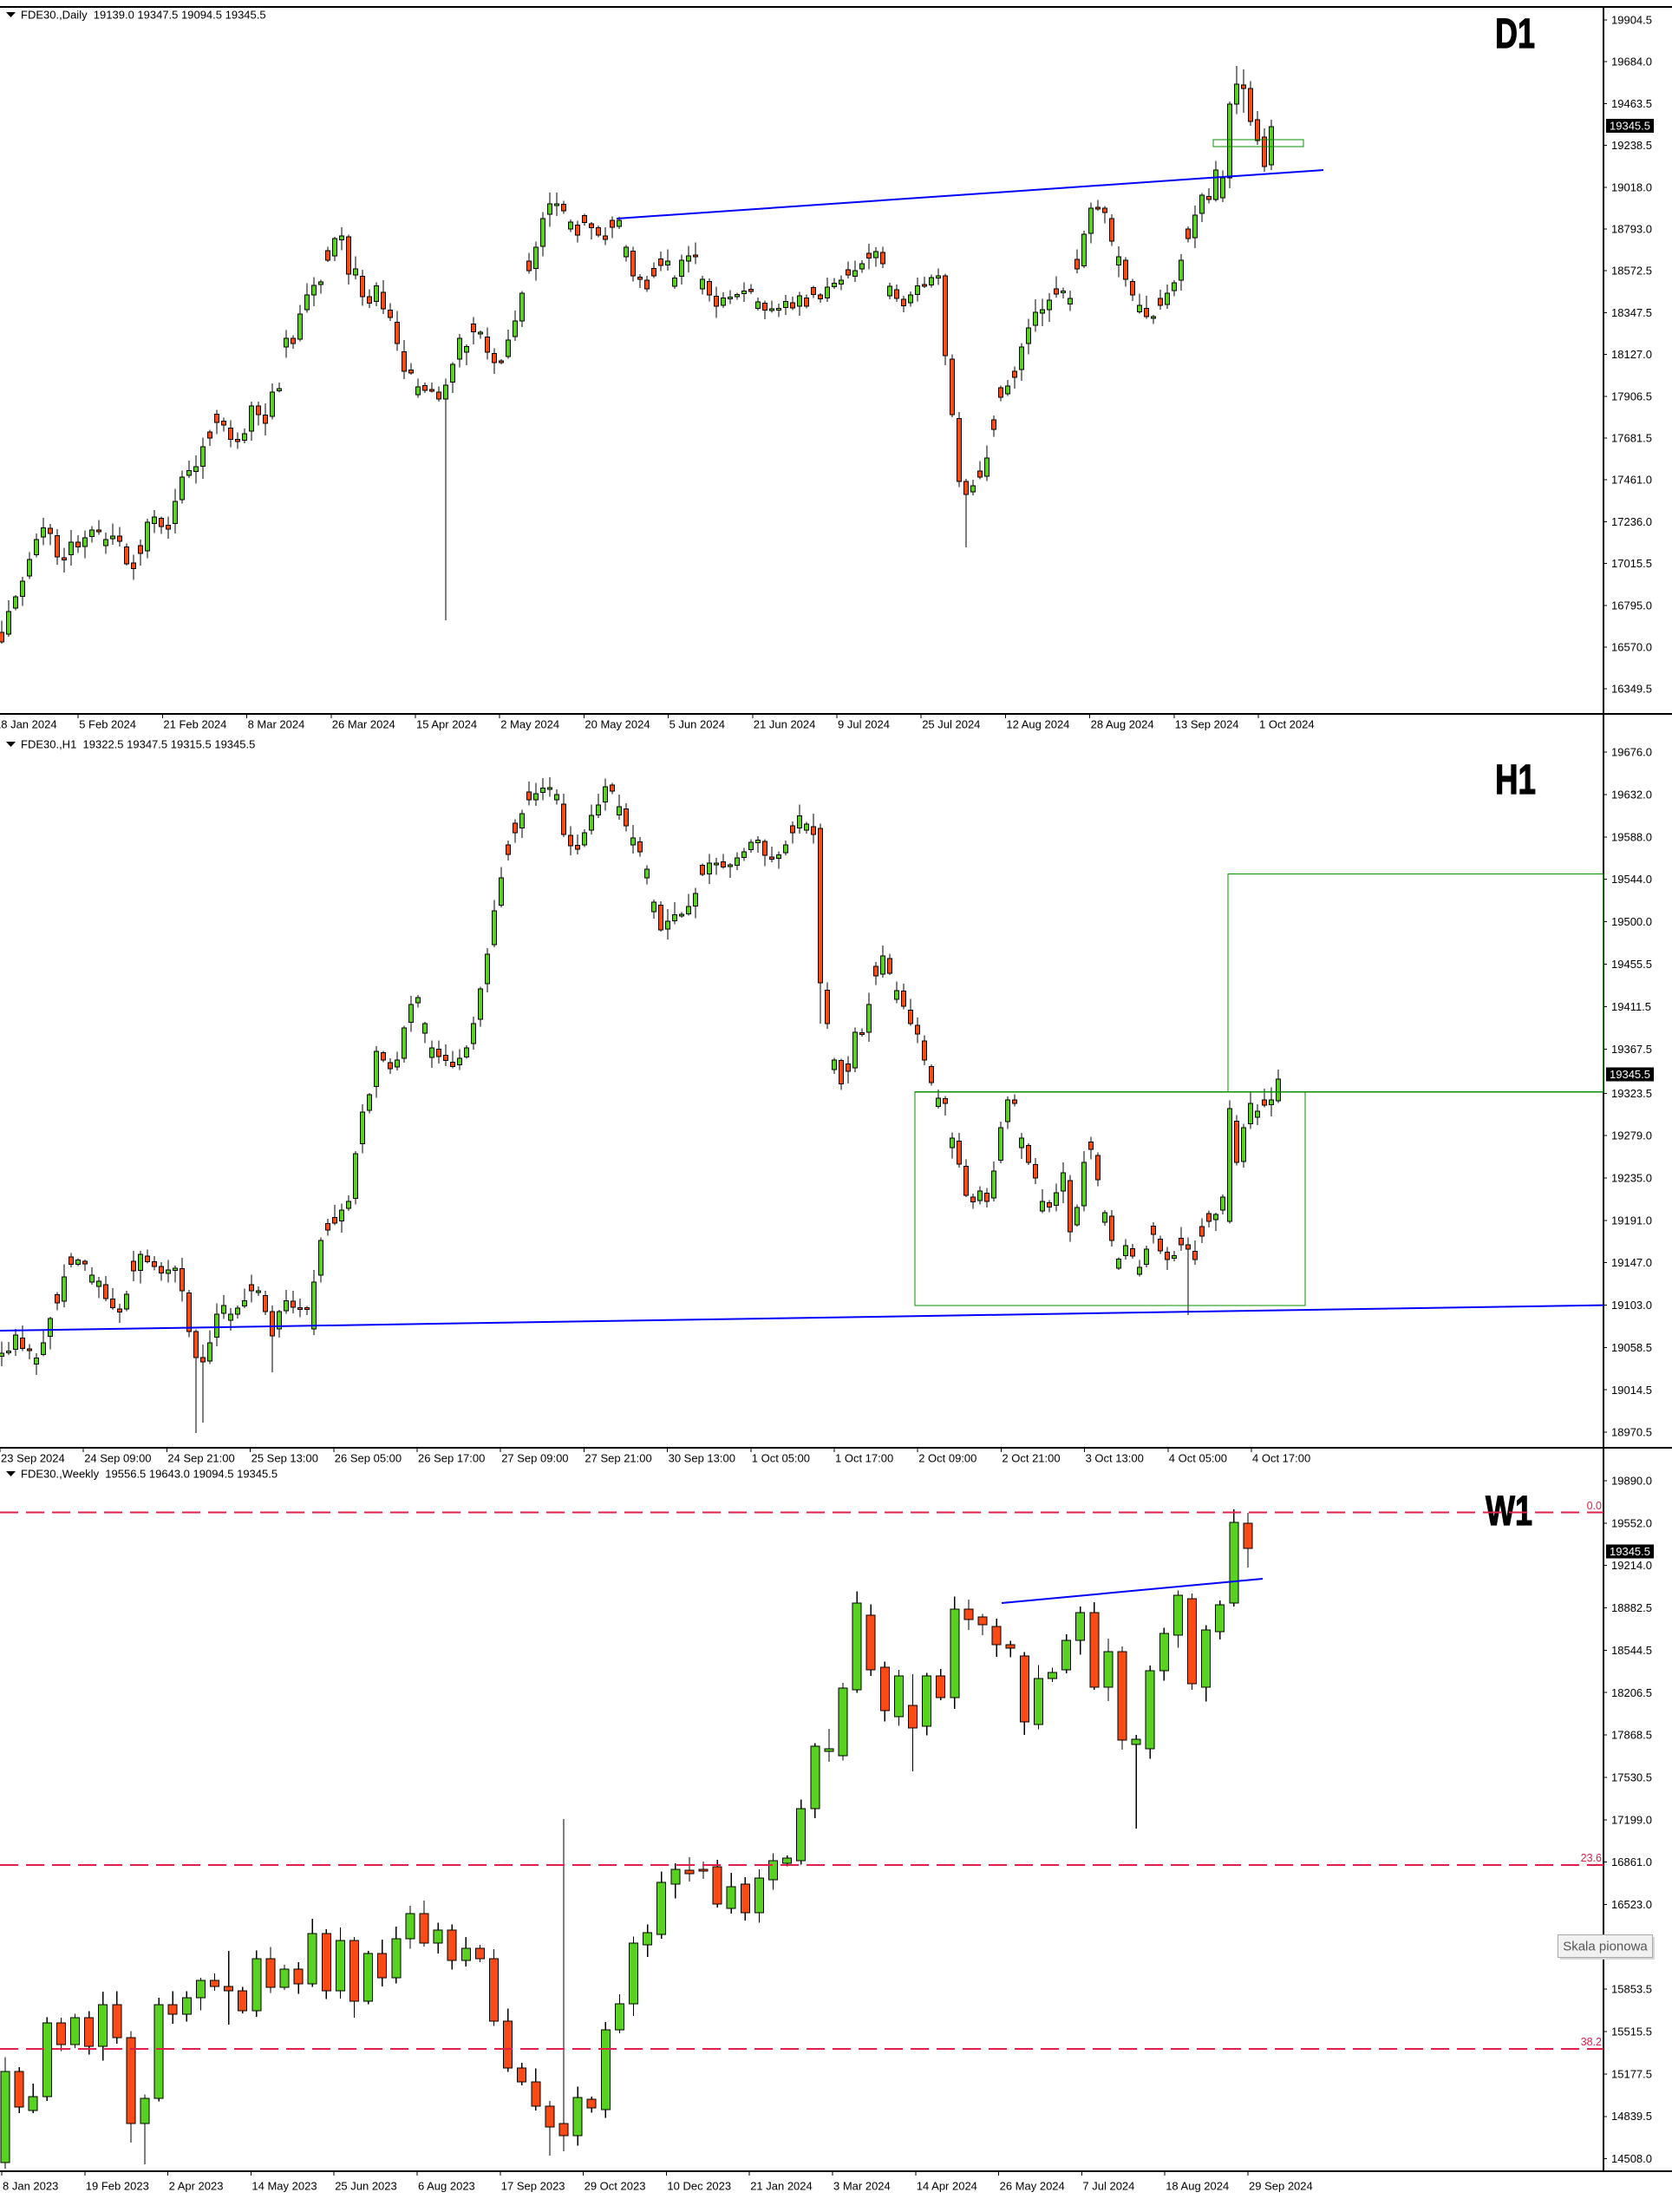 The image size is (1672, 2212). What do you see at coordinates (1631, 1776) in the screenshot?
I see `svg-text: 17530.5` at bounding box center [1631, 1776].